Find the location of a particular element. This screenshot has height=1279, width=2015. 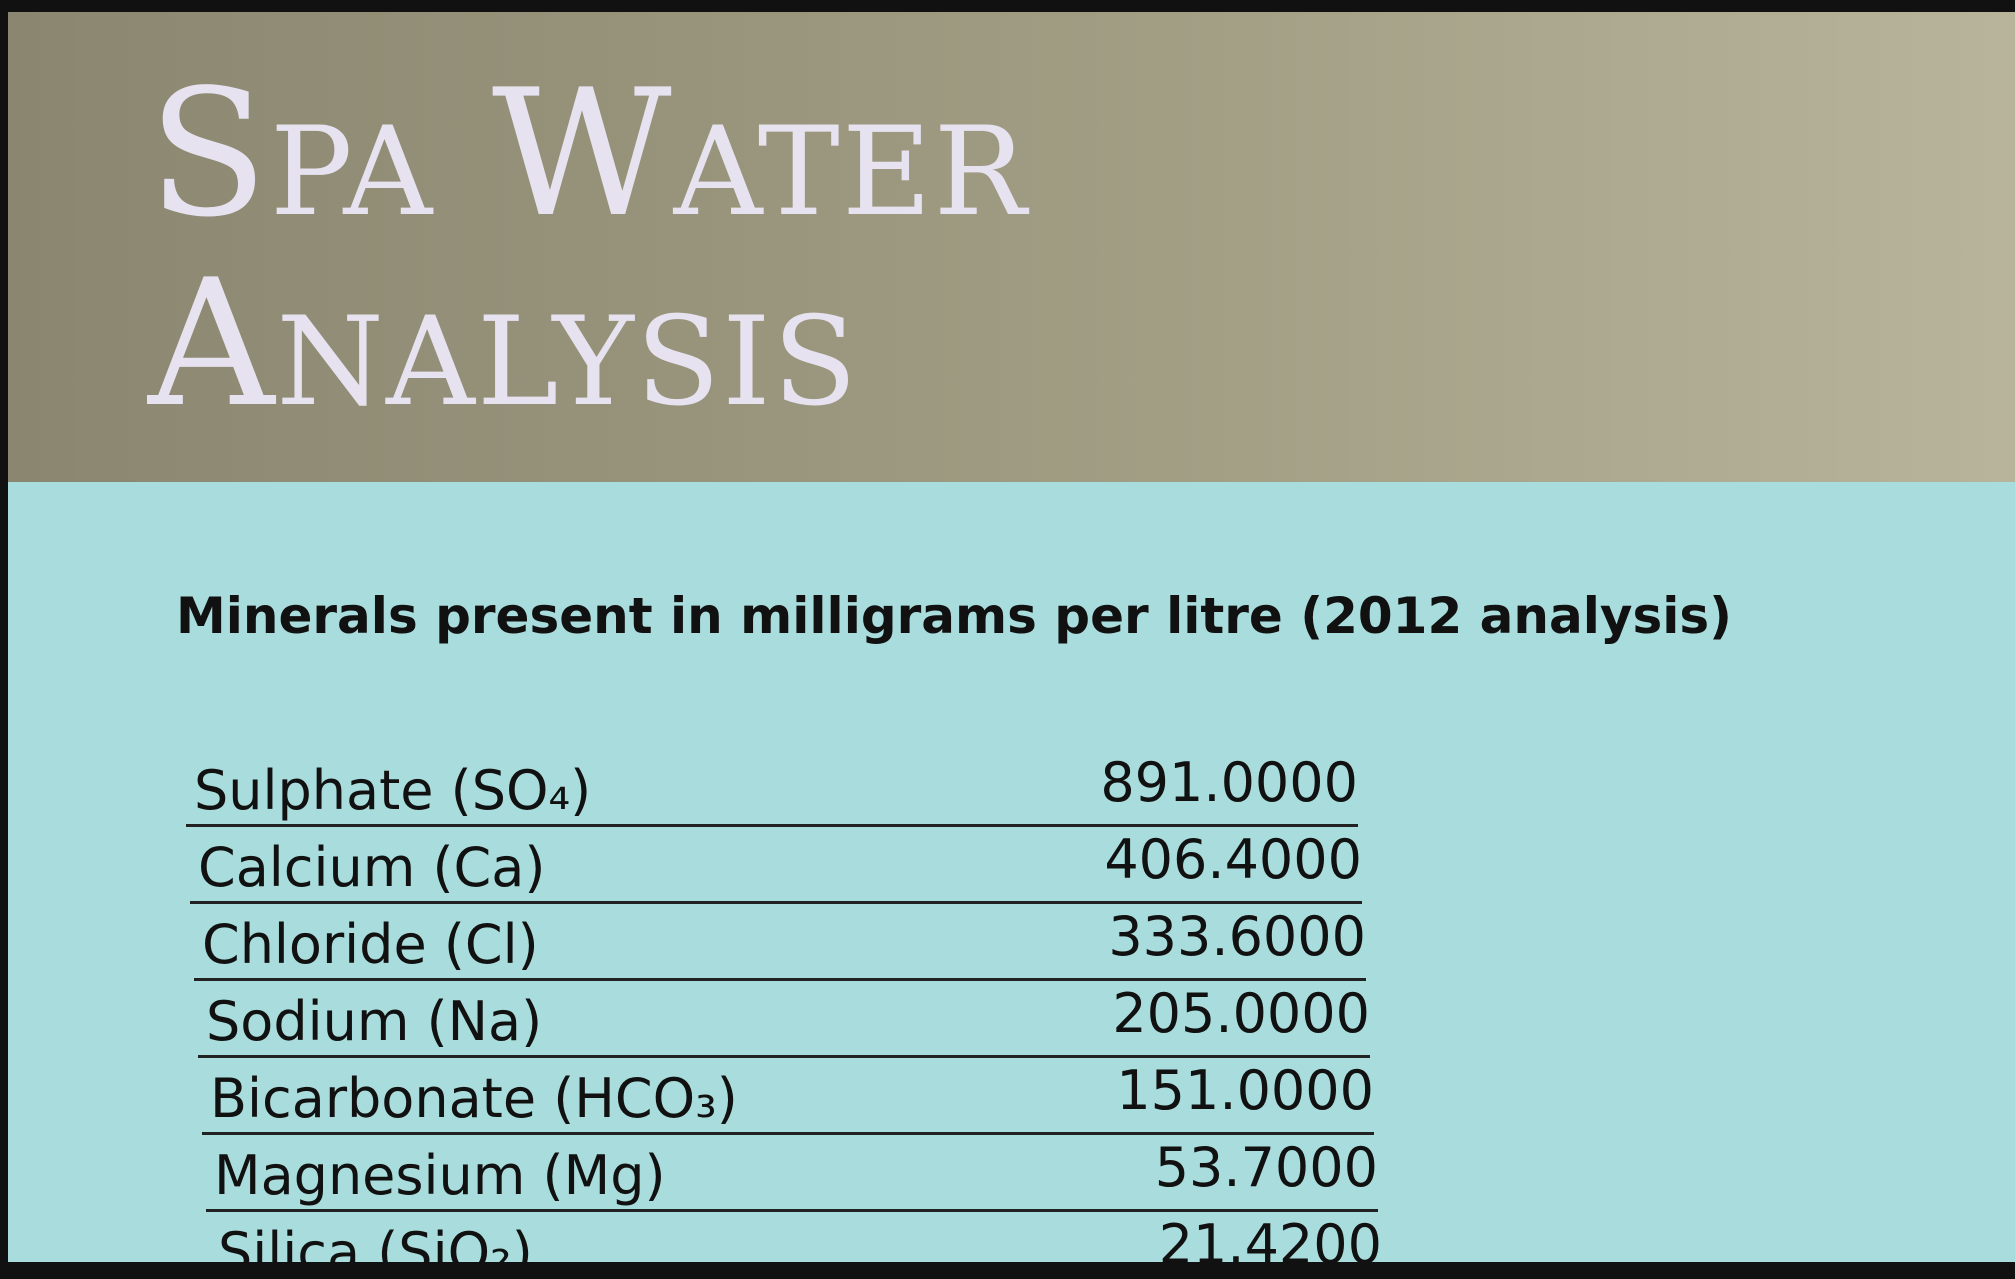

mineral-value: 53.7000 is located at coordinates (1266, 1167).